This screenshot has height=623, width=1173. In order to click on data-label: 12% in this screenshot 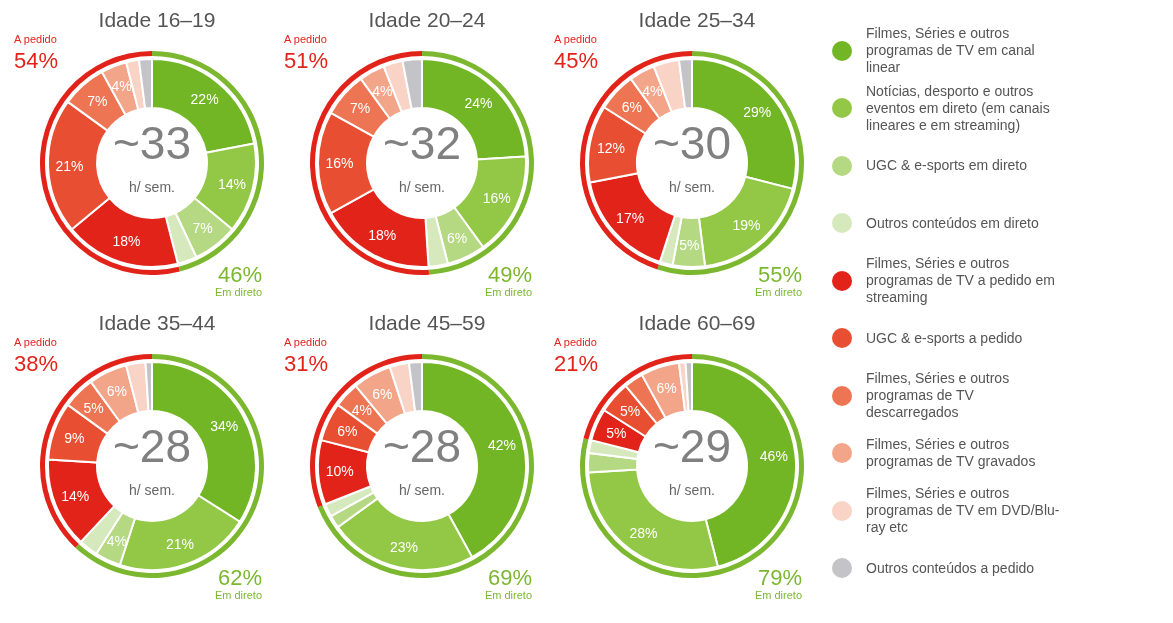, I will do `click(610, 147)`.